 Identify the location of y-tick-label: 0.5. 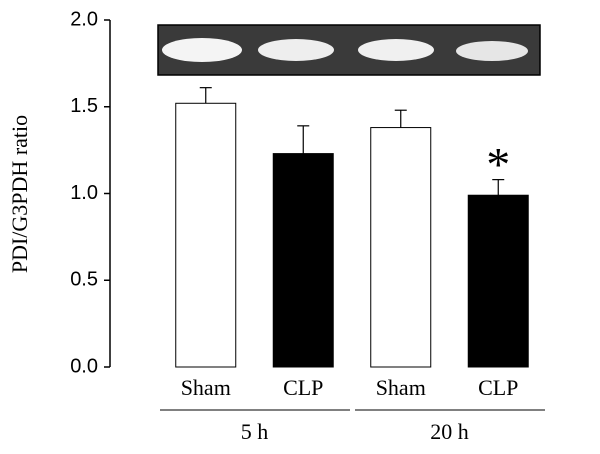
(84, 280).